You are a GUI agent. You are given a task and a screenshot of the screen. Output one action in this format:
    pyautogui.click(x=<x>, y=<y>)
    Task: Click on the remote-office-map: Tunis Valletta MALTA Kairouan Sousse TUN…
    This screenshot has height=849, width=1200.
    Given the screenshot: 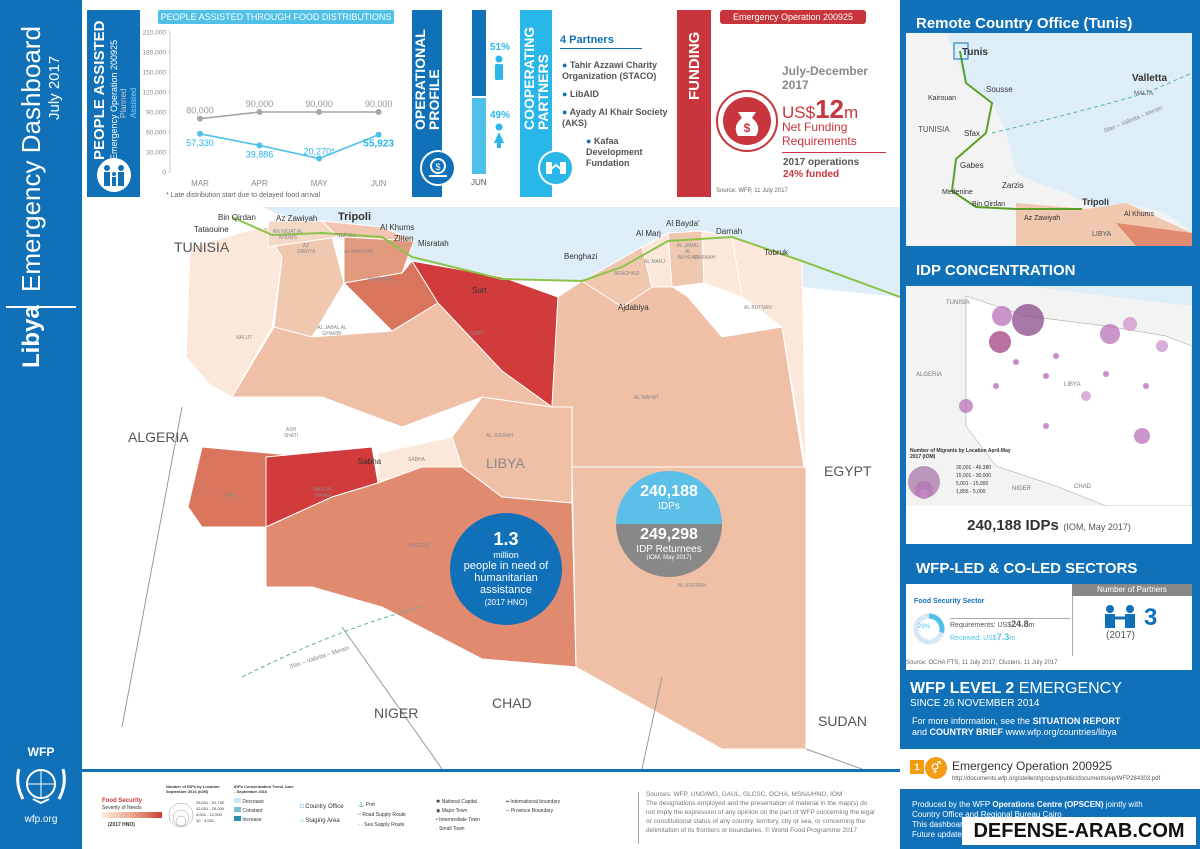 What is the action you would take?
    pyautogui.click(x=1049, y=139)
    